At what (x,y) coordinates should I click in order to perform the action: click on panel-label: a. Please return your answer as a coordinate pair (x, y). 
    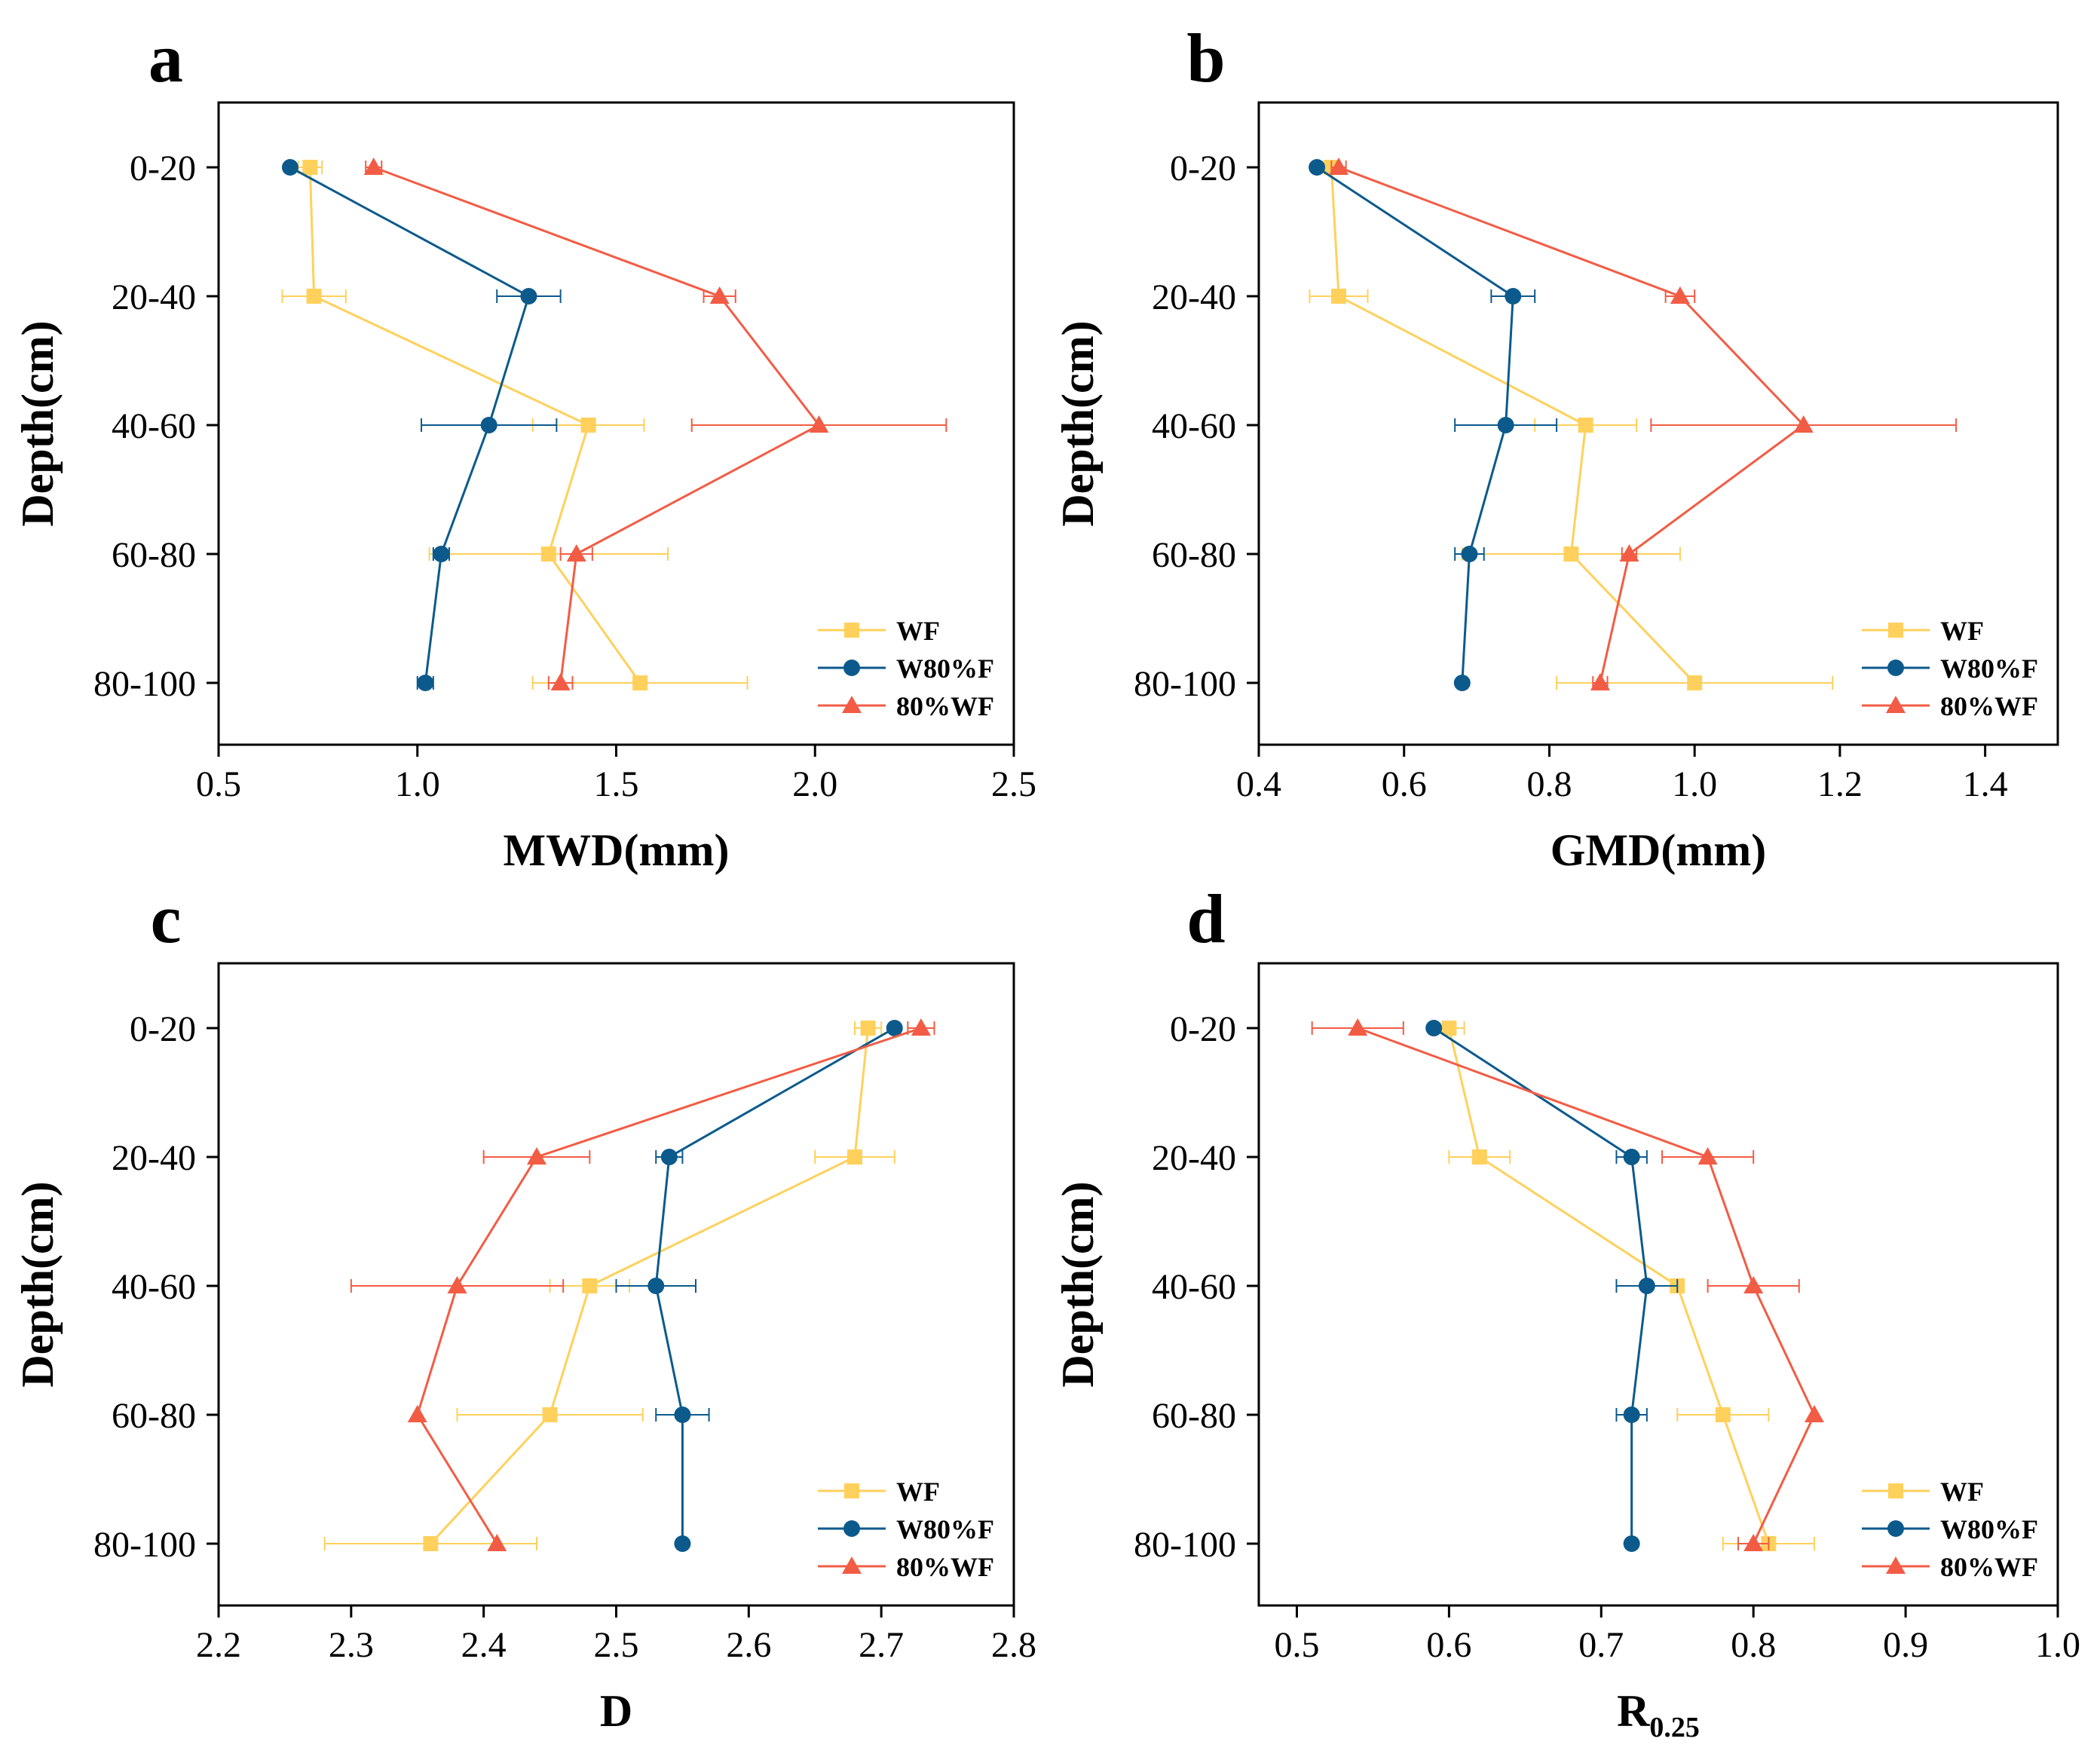
    Looking at the image, I should click on (165, 58).